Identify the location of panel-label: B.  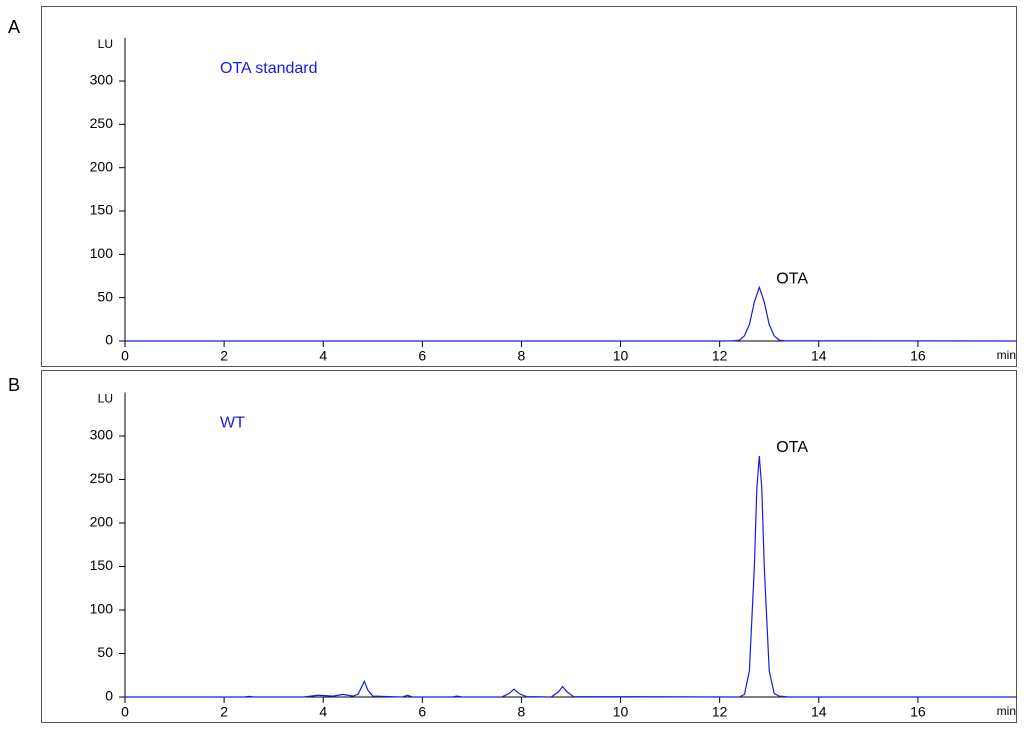
(14, 385).